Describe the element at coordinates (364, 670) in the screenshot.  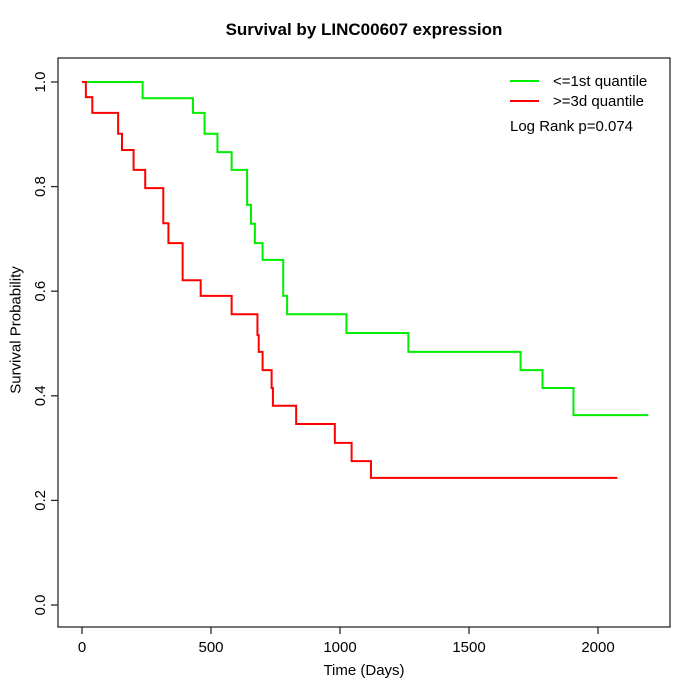
I see `x-axis-label: Time (Days)` at that location.